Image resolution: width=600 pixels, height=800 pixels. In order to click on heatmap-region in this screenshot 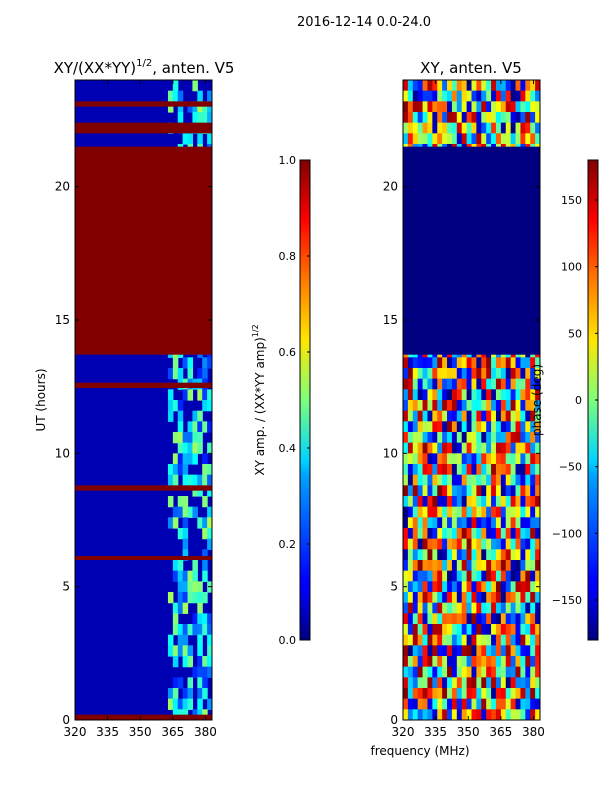, I will do `click(143, 250)`.